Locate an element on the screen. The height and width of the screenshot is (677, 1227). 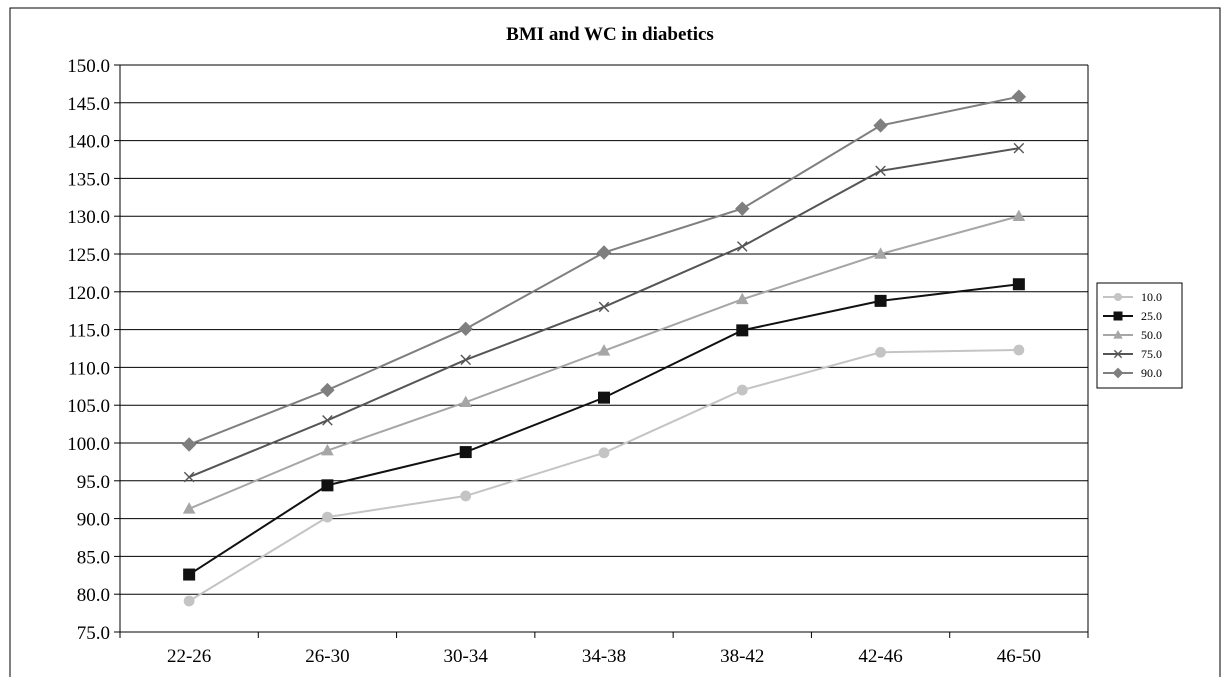
y-tick-label: 90.0 is located at coordinates (93, 520).